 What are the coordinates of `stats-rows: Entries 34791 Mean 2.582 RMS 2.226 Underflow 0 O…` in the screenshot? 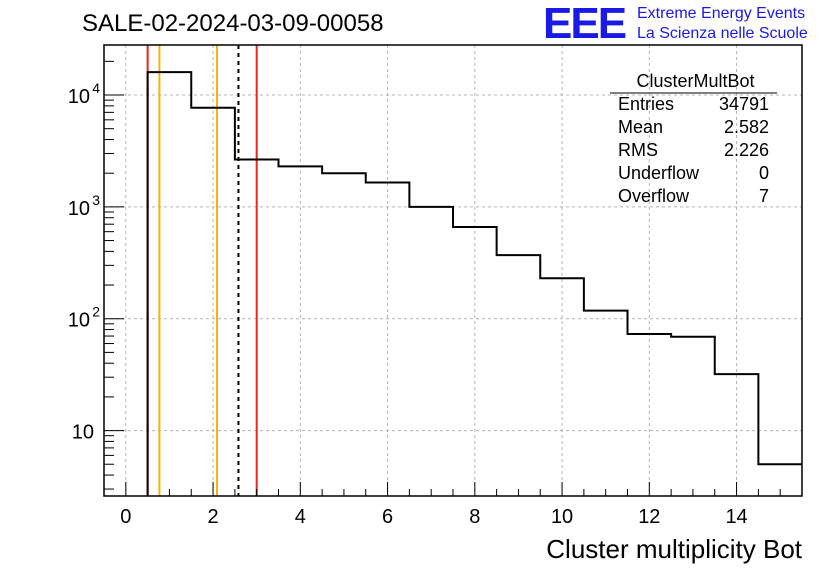 It's located at (693, 150).